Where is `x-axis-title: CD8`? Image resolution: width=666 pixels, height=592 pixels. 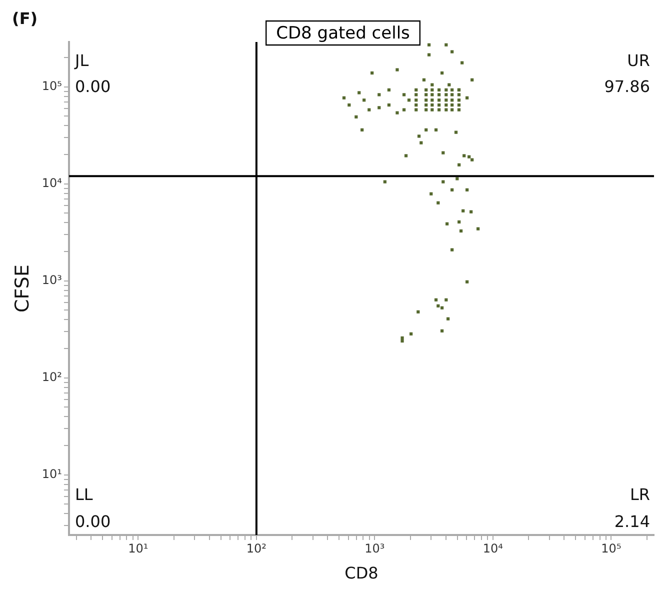
x-axis-title: CD8 is located at coordinates (361, 573).